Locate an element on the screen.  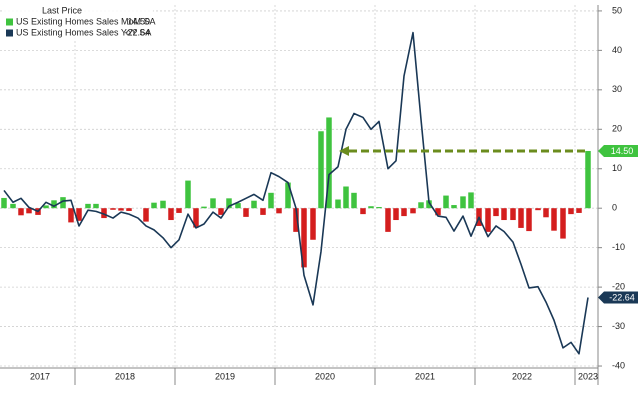
legend-label: US Existing Homes Sales YoY SA is located at coordinates (83, 32).